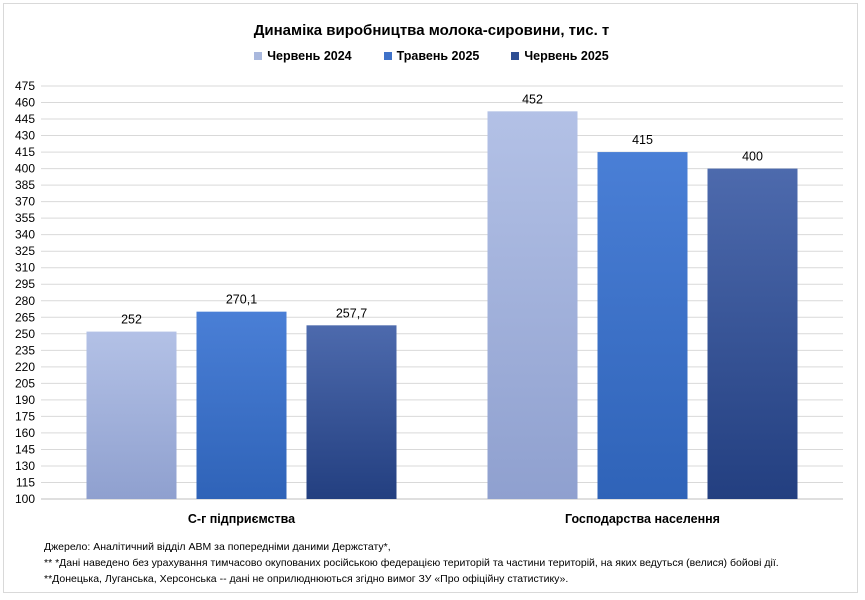  I want to click on y-tick-label-4: 160, so click(25, 433).